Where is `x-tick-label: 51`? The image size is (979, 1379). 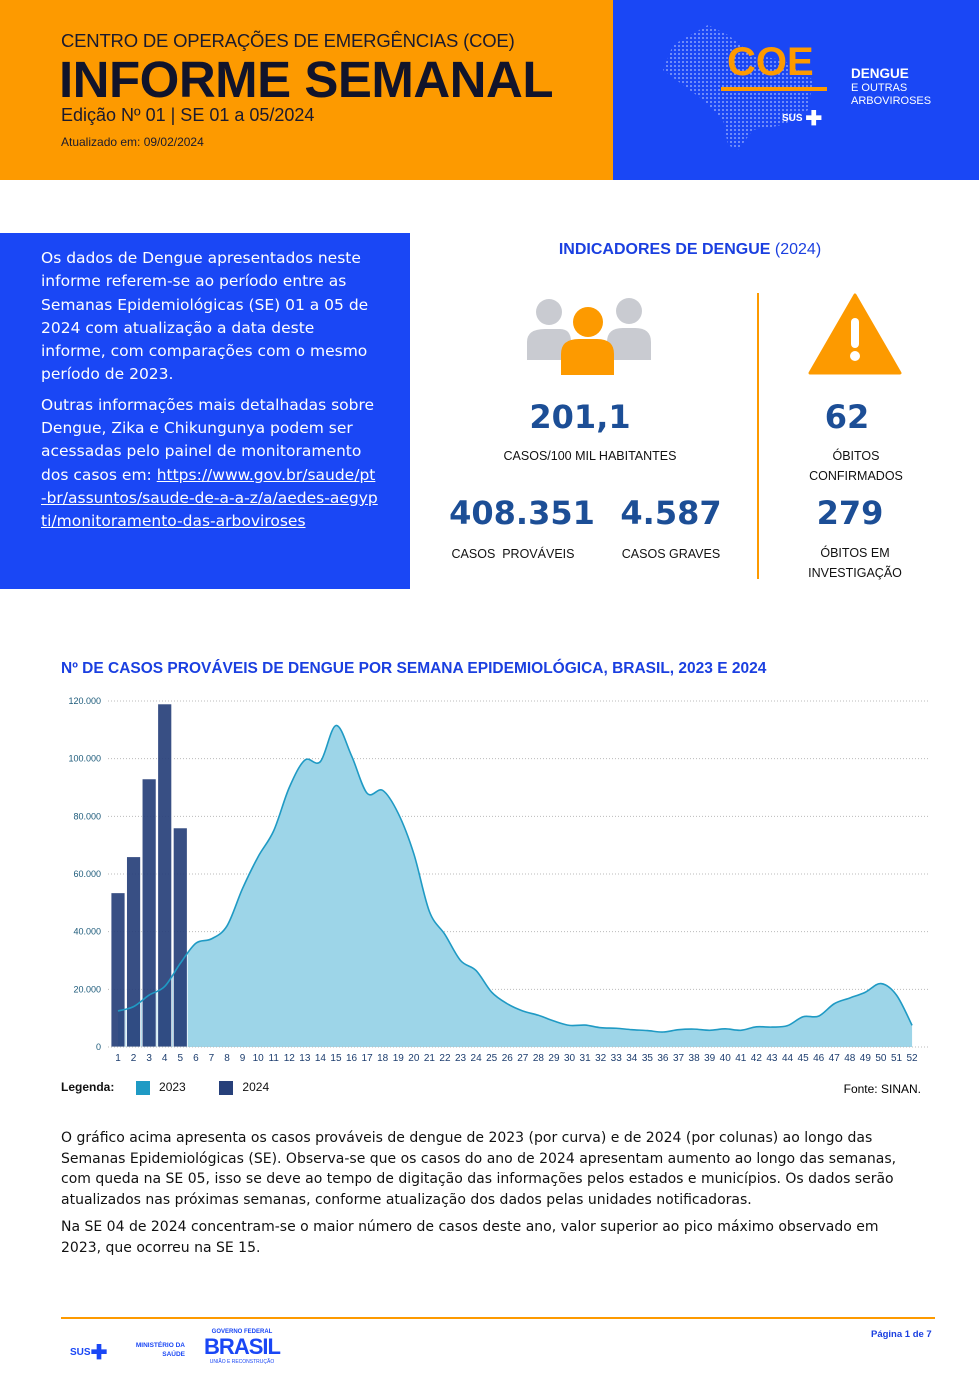 x-tick-label: 51 is located at coordinates (897, 1058).